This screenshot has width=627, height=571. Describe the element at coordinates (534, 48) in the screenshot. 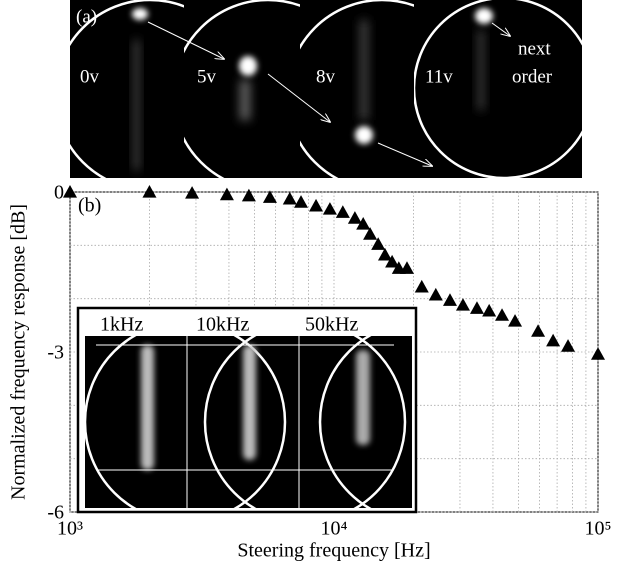

I see `annotation: next` at that location.